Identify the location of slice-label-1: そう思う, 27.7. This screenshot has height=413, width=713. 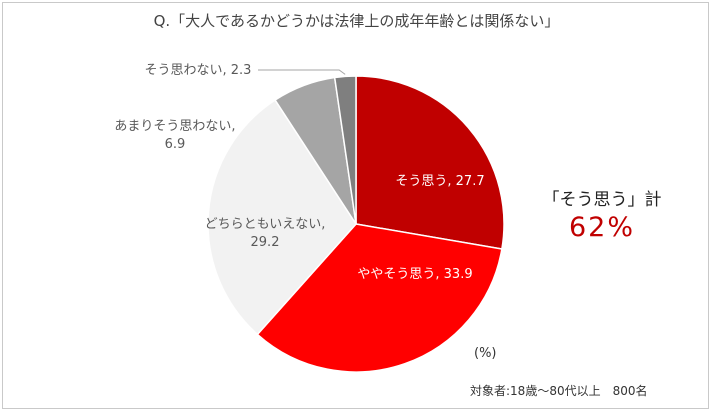
(439, 181).